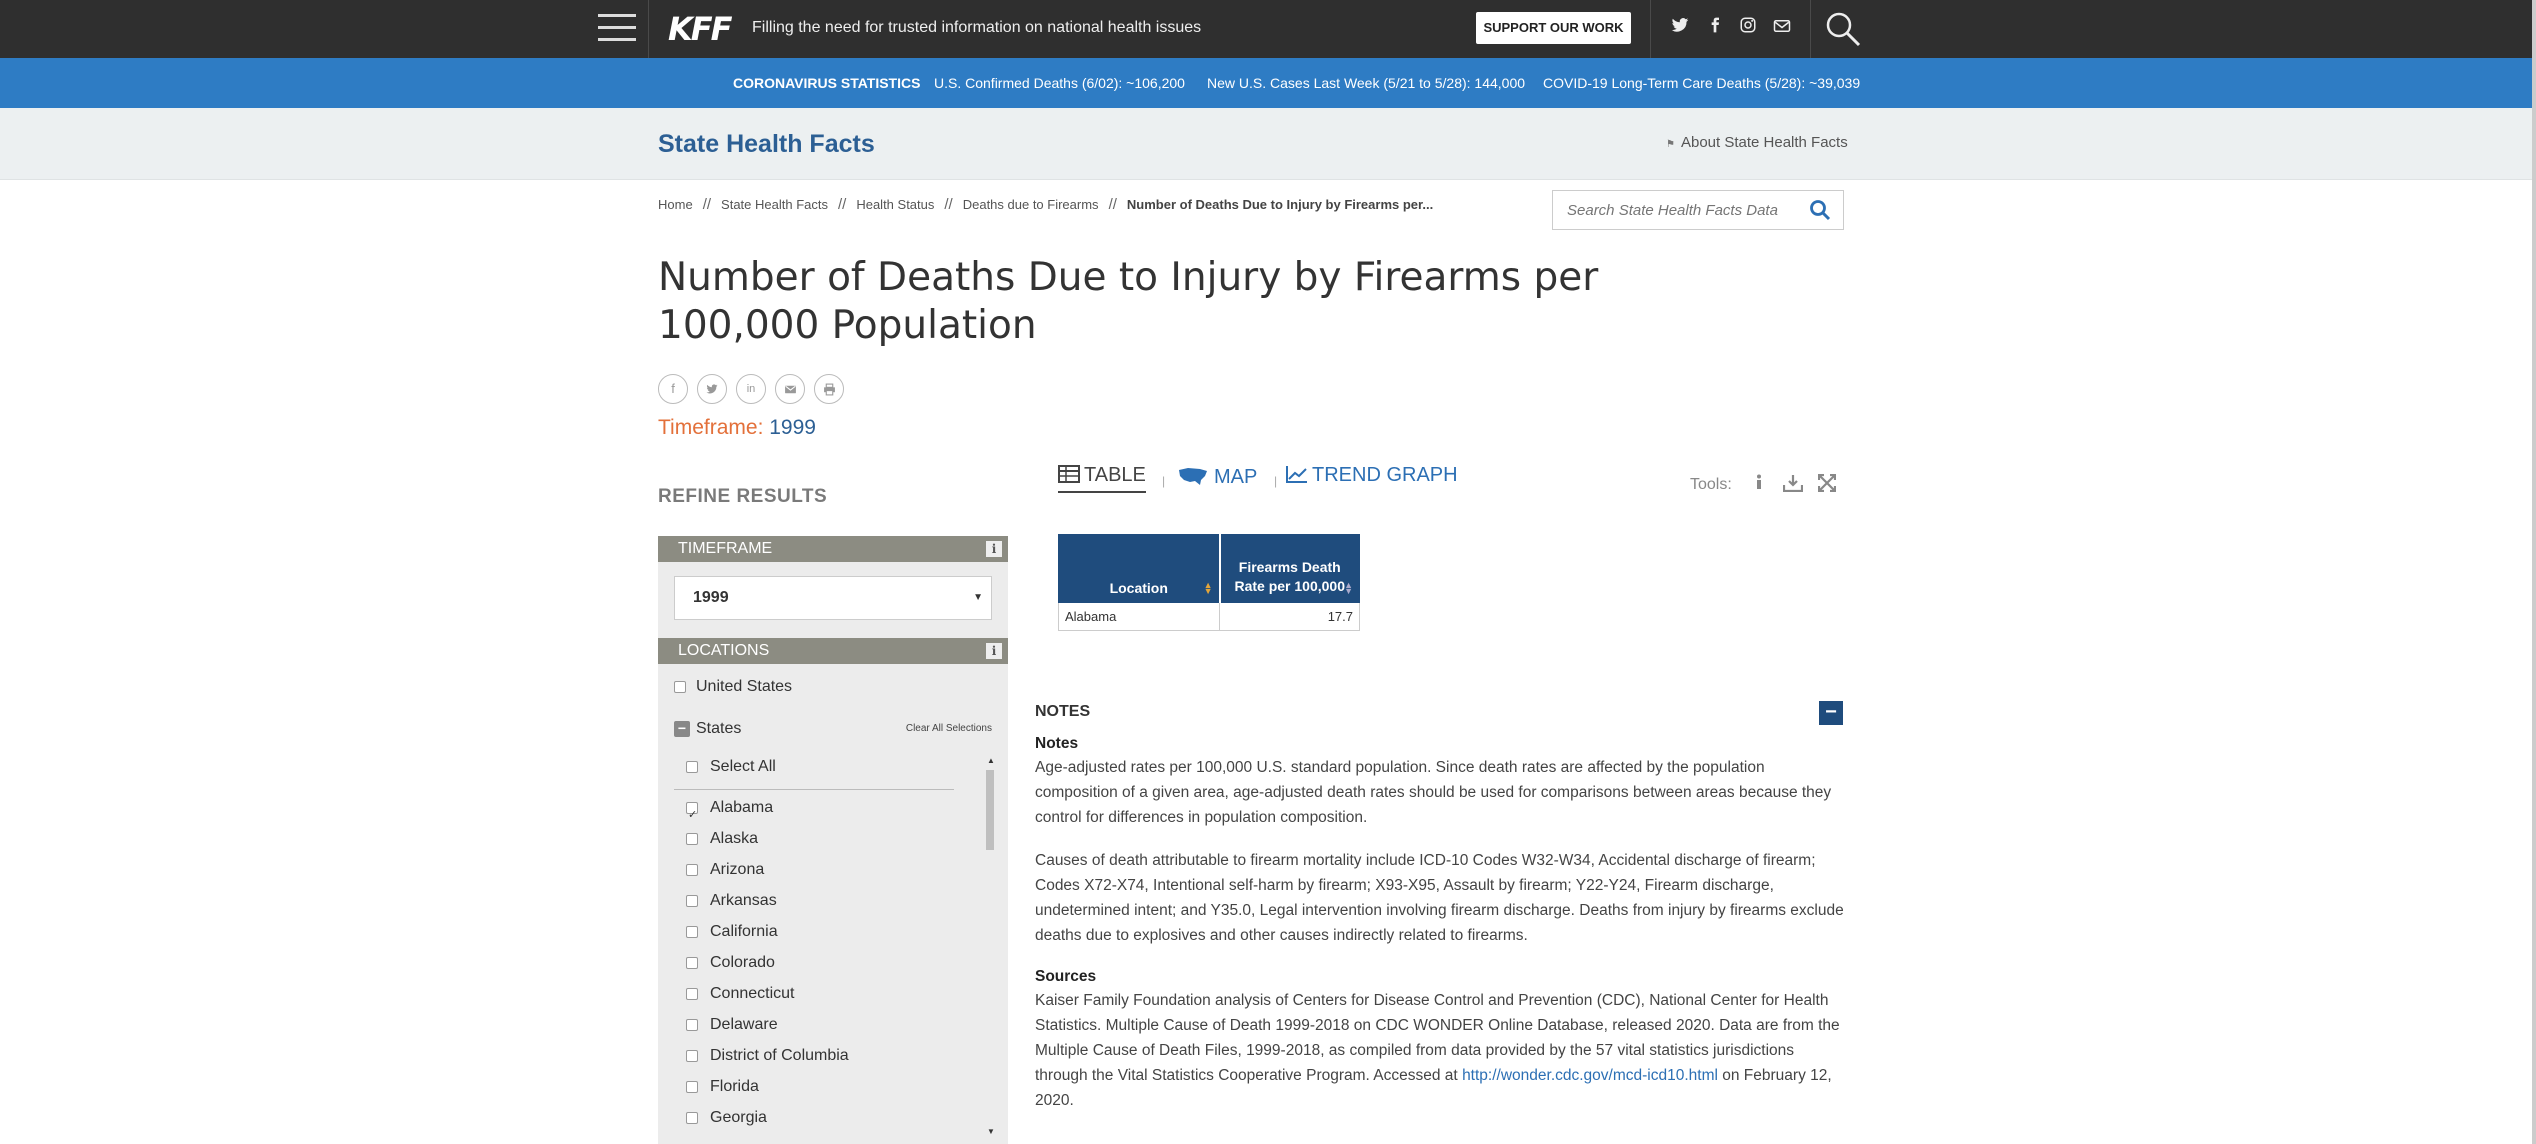  Describe the element at coordinates (833, 962) in the screenshot. I see `state-option: Colorado` at that location.